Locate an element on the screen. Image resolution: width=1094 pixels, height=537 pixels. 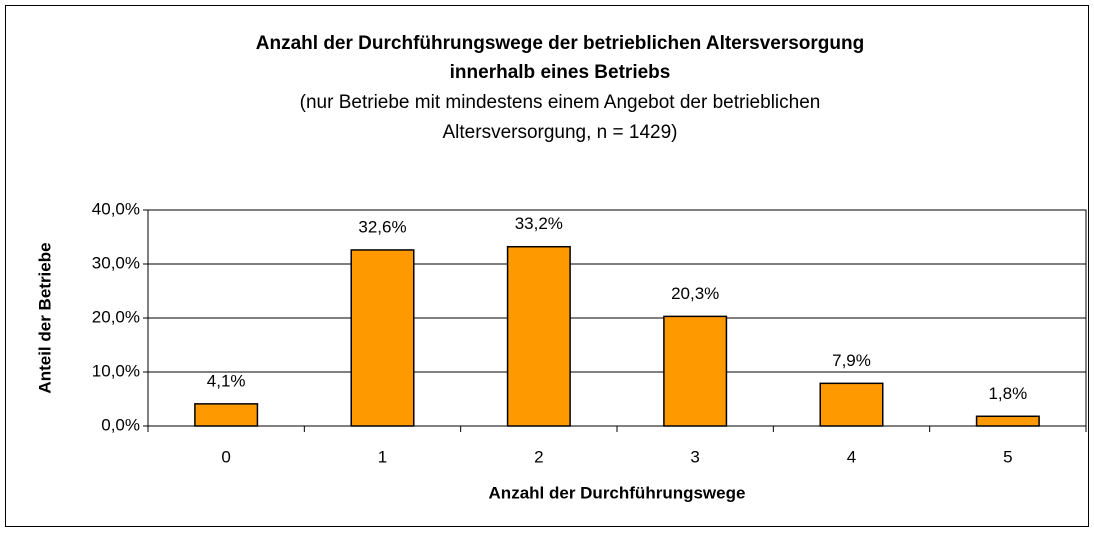
data-label: 32,6% is located at coordinates (382, 226).